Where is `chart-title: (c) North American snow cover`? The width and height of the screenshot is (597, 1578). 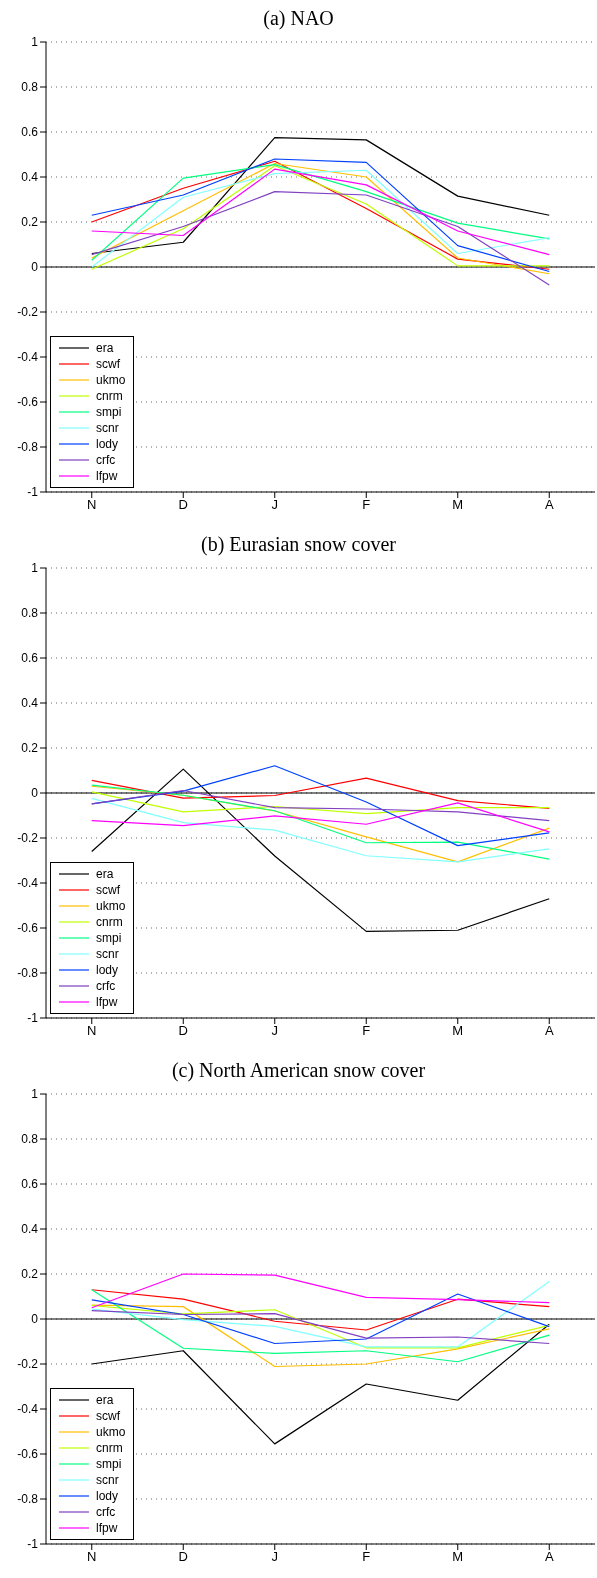 chart-title: (c) North American snow cover is located at coordinates (298, 1071).